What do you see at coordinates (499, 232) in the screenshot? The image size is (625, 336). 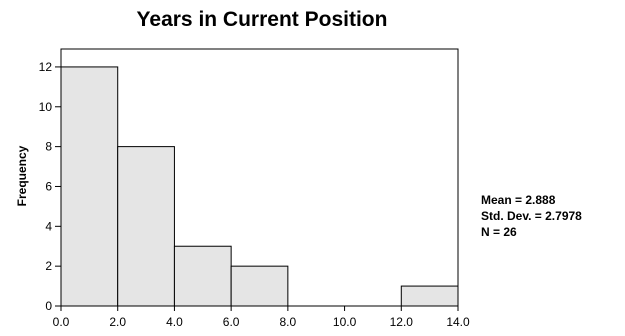 I see `stat-n: N = 26` at bounding box center [499, 232].